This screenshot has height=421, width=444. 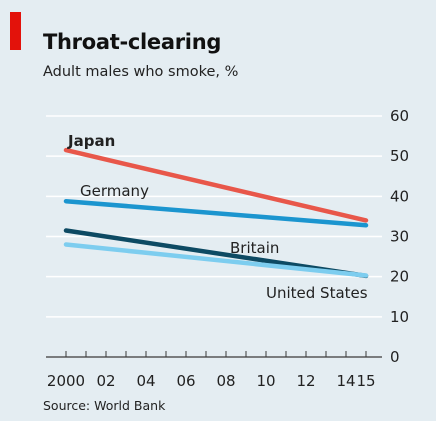 I want to click on y-tick-label-30: 30, so click(x=399, y=237).